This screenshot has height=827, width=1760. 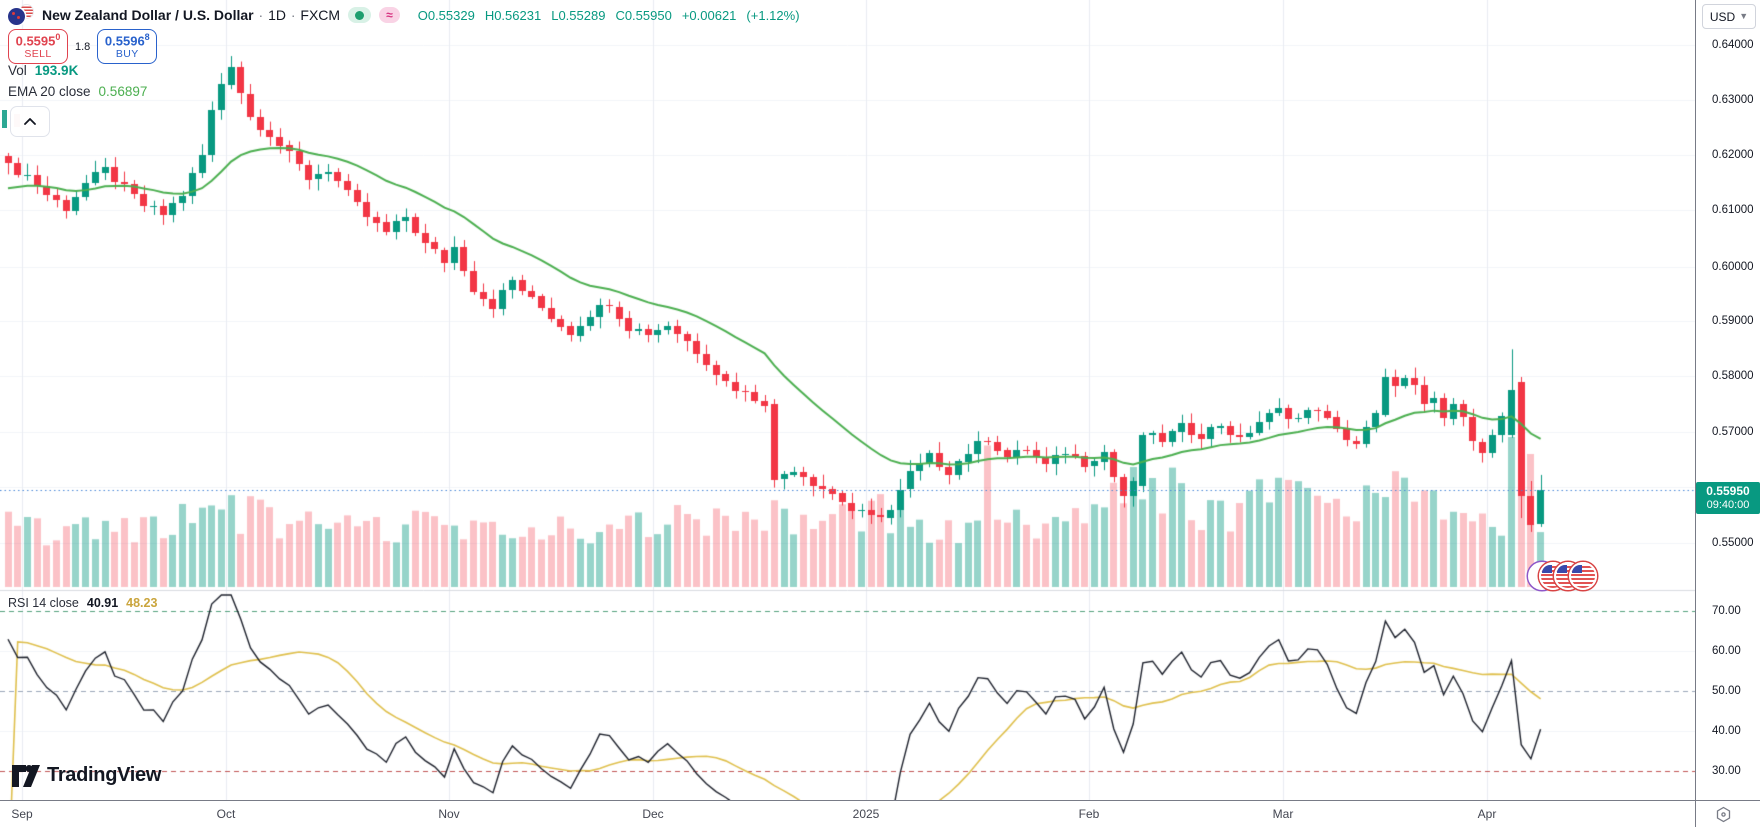 I want to click on price-axis-label: 0.60000, so click(x=1733, y=267).